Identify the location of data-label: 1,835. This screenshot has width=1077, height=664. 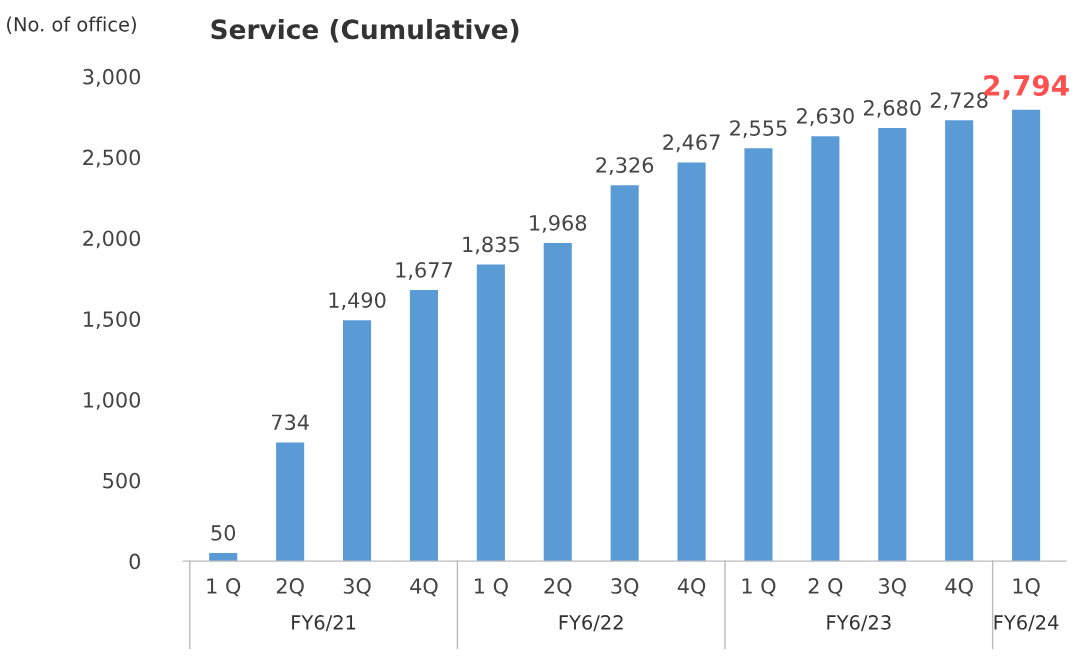
(491, 245).